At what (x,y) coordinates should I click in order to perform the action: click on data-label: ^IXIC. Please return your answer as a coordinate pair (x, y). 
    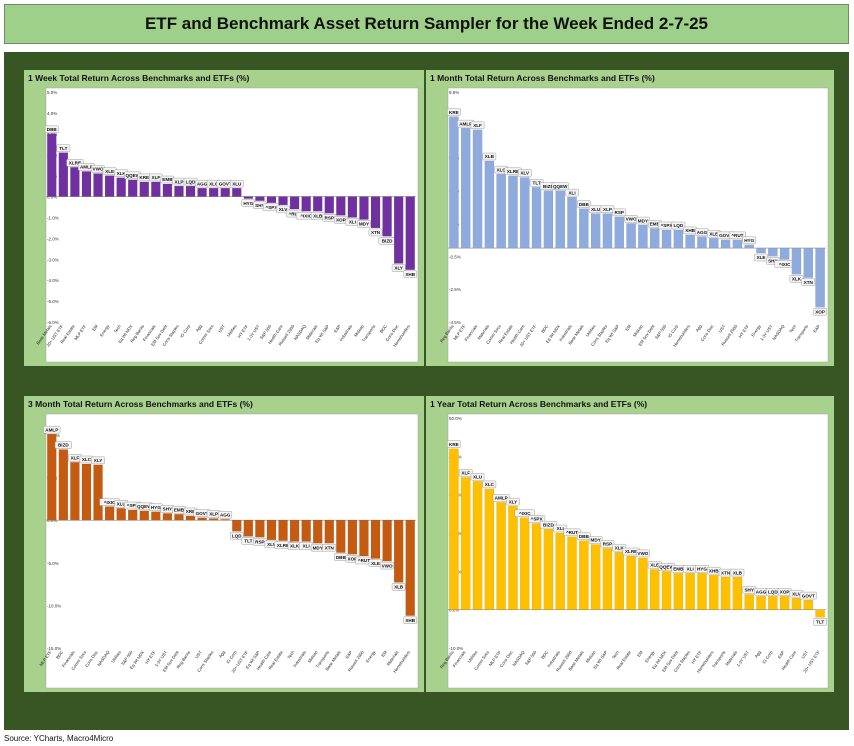
    Looking at the image, I should click on (785, 264).